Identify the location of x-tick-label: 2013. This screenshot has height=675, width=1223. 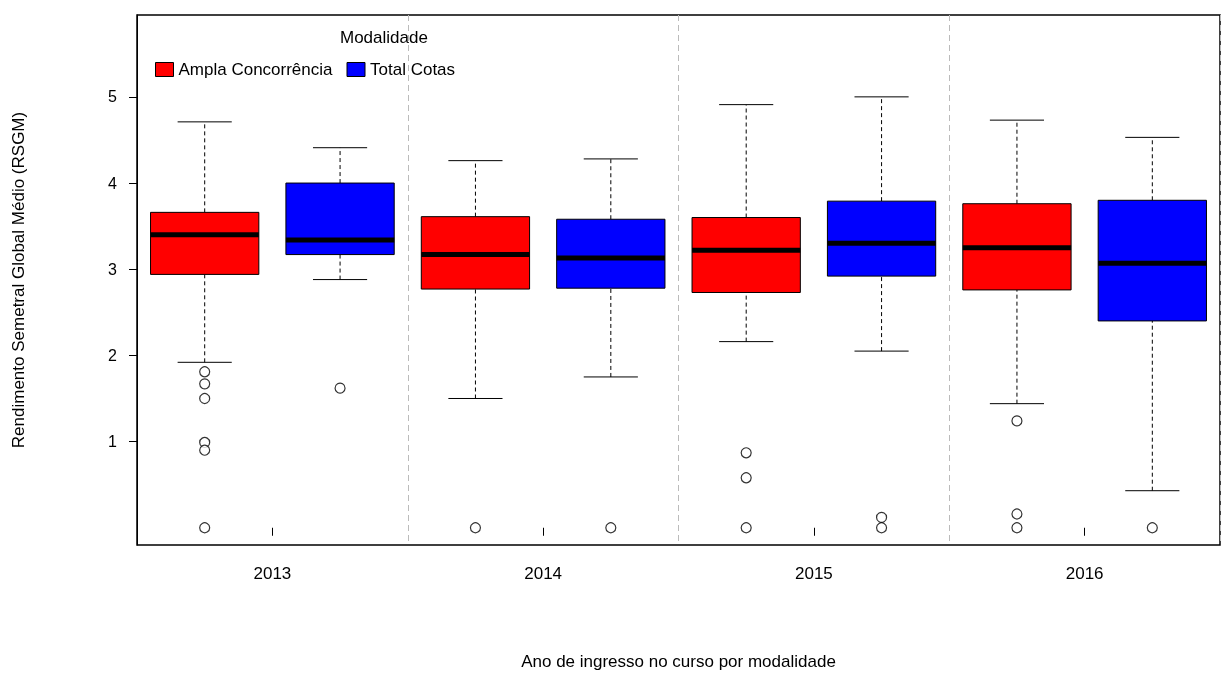
(272, 573).